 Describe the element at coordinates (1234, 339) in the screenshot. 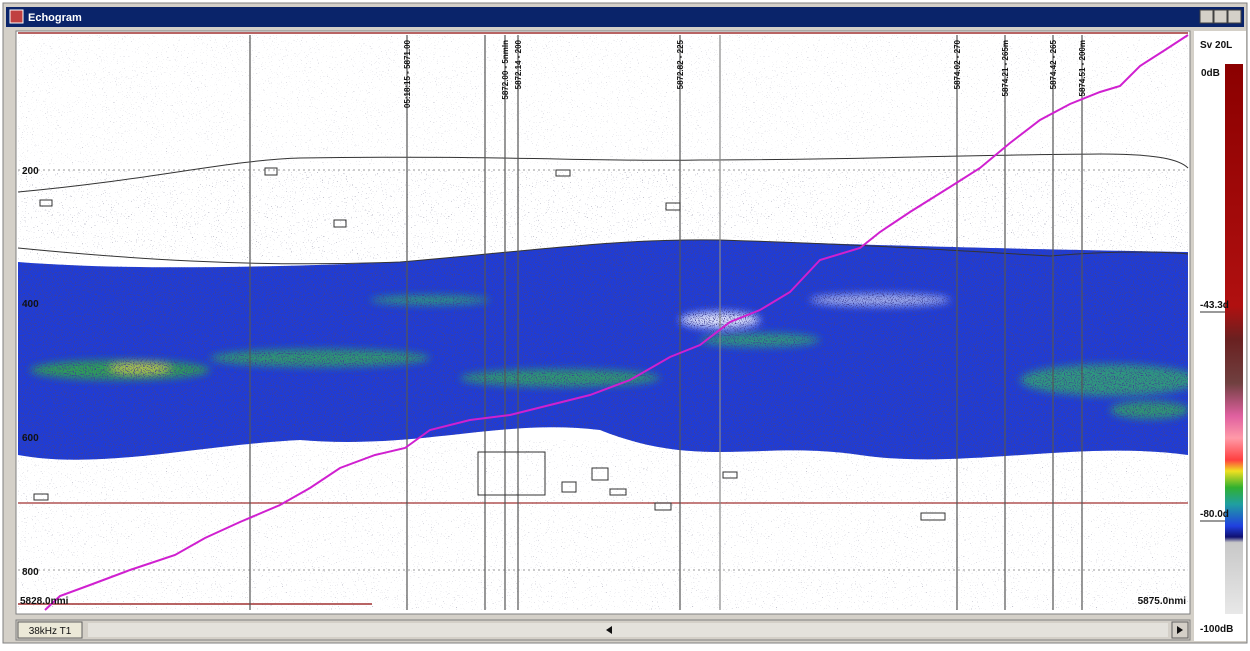

I see `color-scale-bar` at that location.